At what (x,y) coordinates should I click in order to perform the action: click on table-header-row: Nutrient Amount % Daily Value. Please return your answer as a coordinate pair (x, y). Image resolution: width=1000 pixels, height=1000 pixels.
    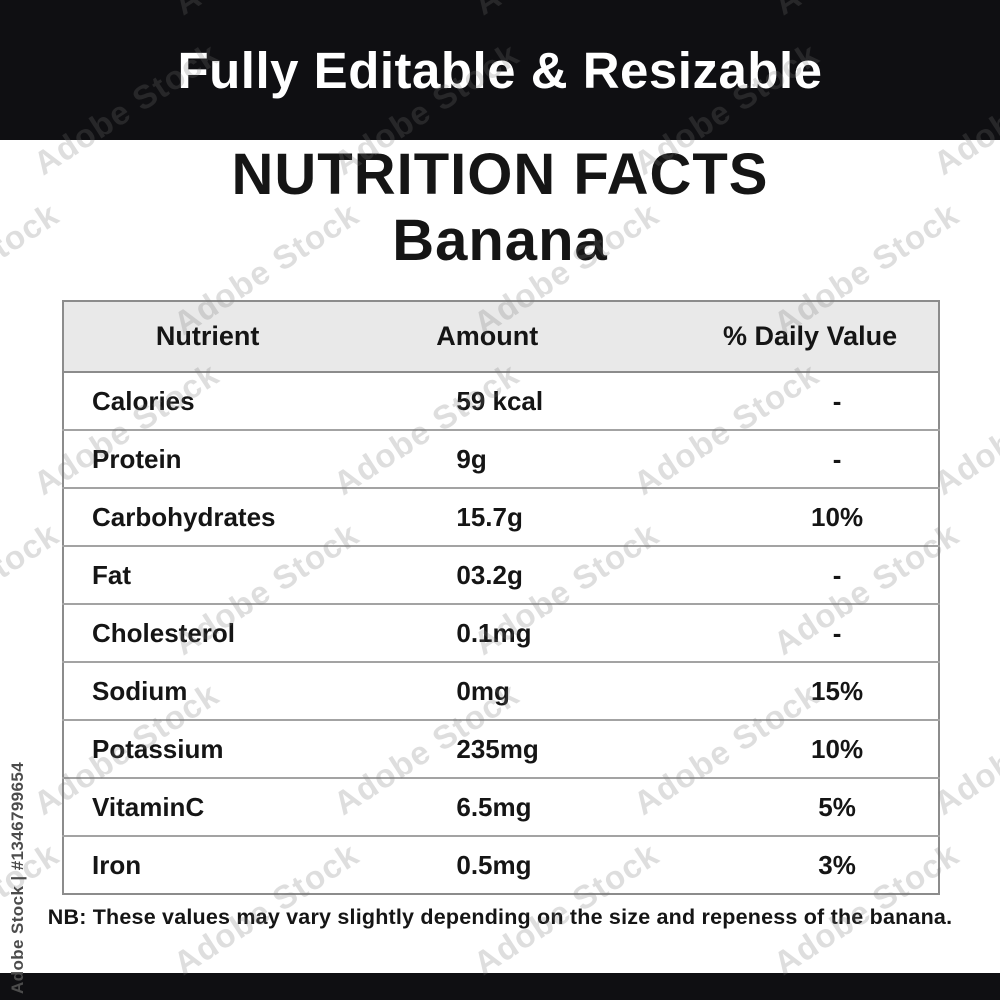
    Looking at the image, I should click on (500, 336).